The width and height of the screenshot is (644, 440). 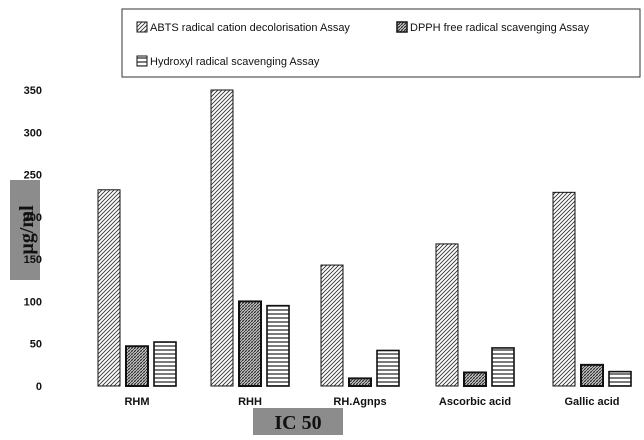 What do you see at coordinates (500, 28) in the screenshot?
I see `legend-label-dpph: DPPH free radical scavenging Assay` at bounding box center [500, 28].